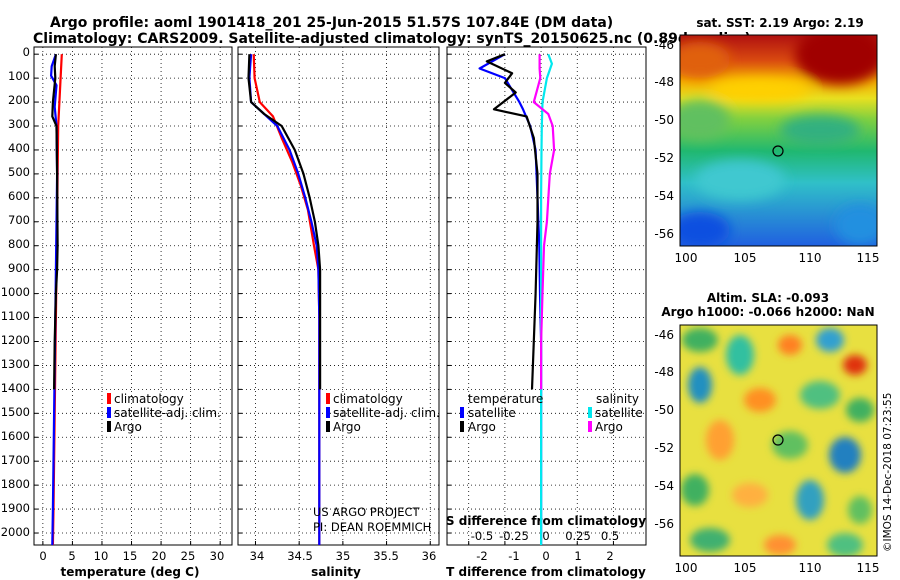 Image resolution: width=900 pixels, height=580 pixels. Describe the element at coordinates (577, 556) in the screenshot. I see `x-tick-label: 1` at that location.